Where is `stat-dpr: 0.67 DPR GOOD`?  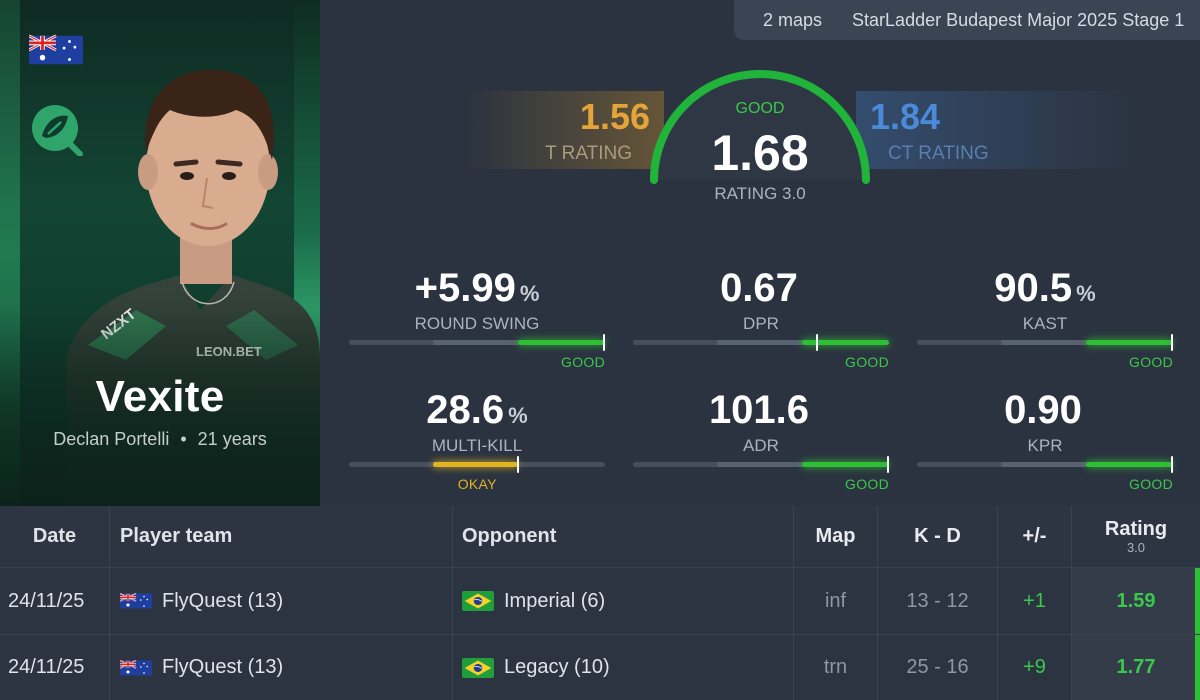
stat-dpr: 0.67 DPR GOOD is located at coordinates (761, 324).